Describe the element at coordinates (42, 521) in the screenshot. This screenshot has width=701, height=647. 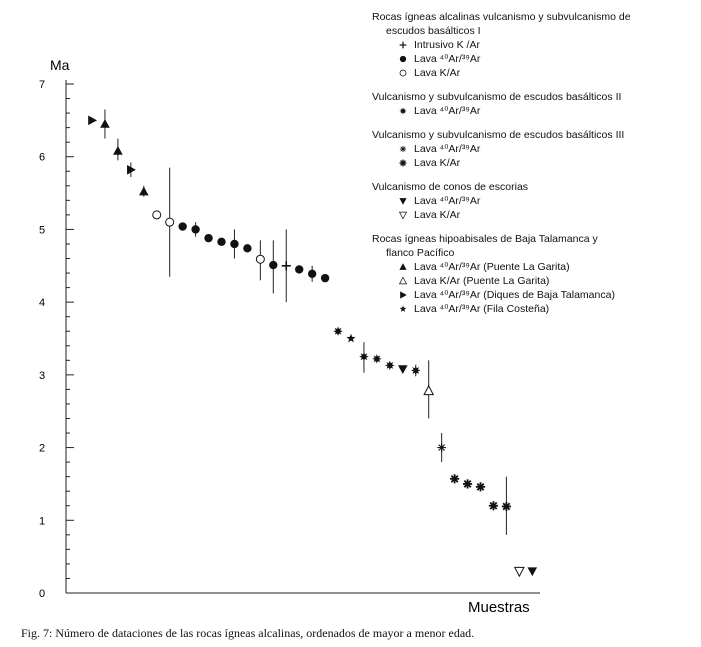
I see `y-tick-label: 1` at that location.